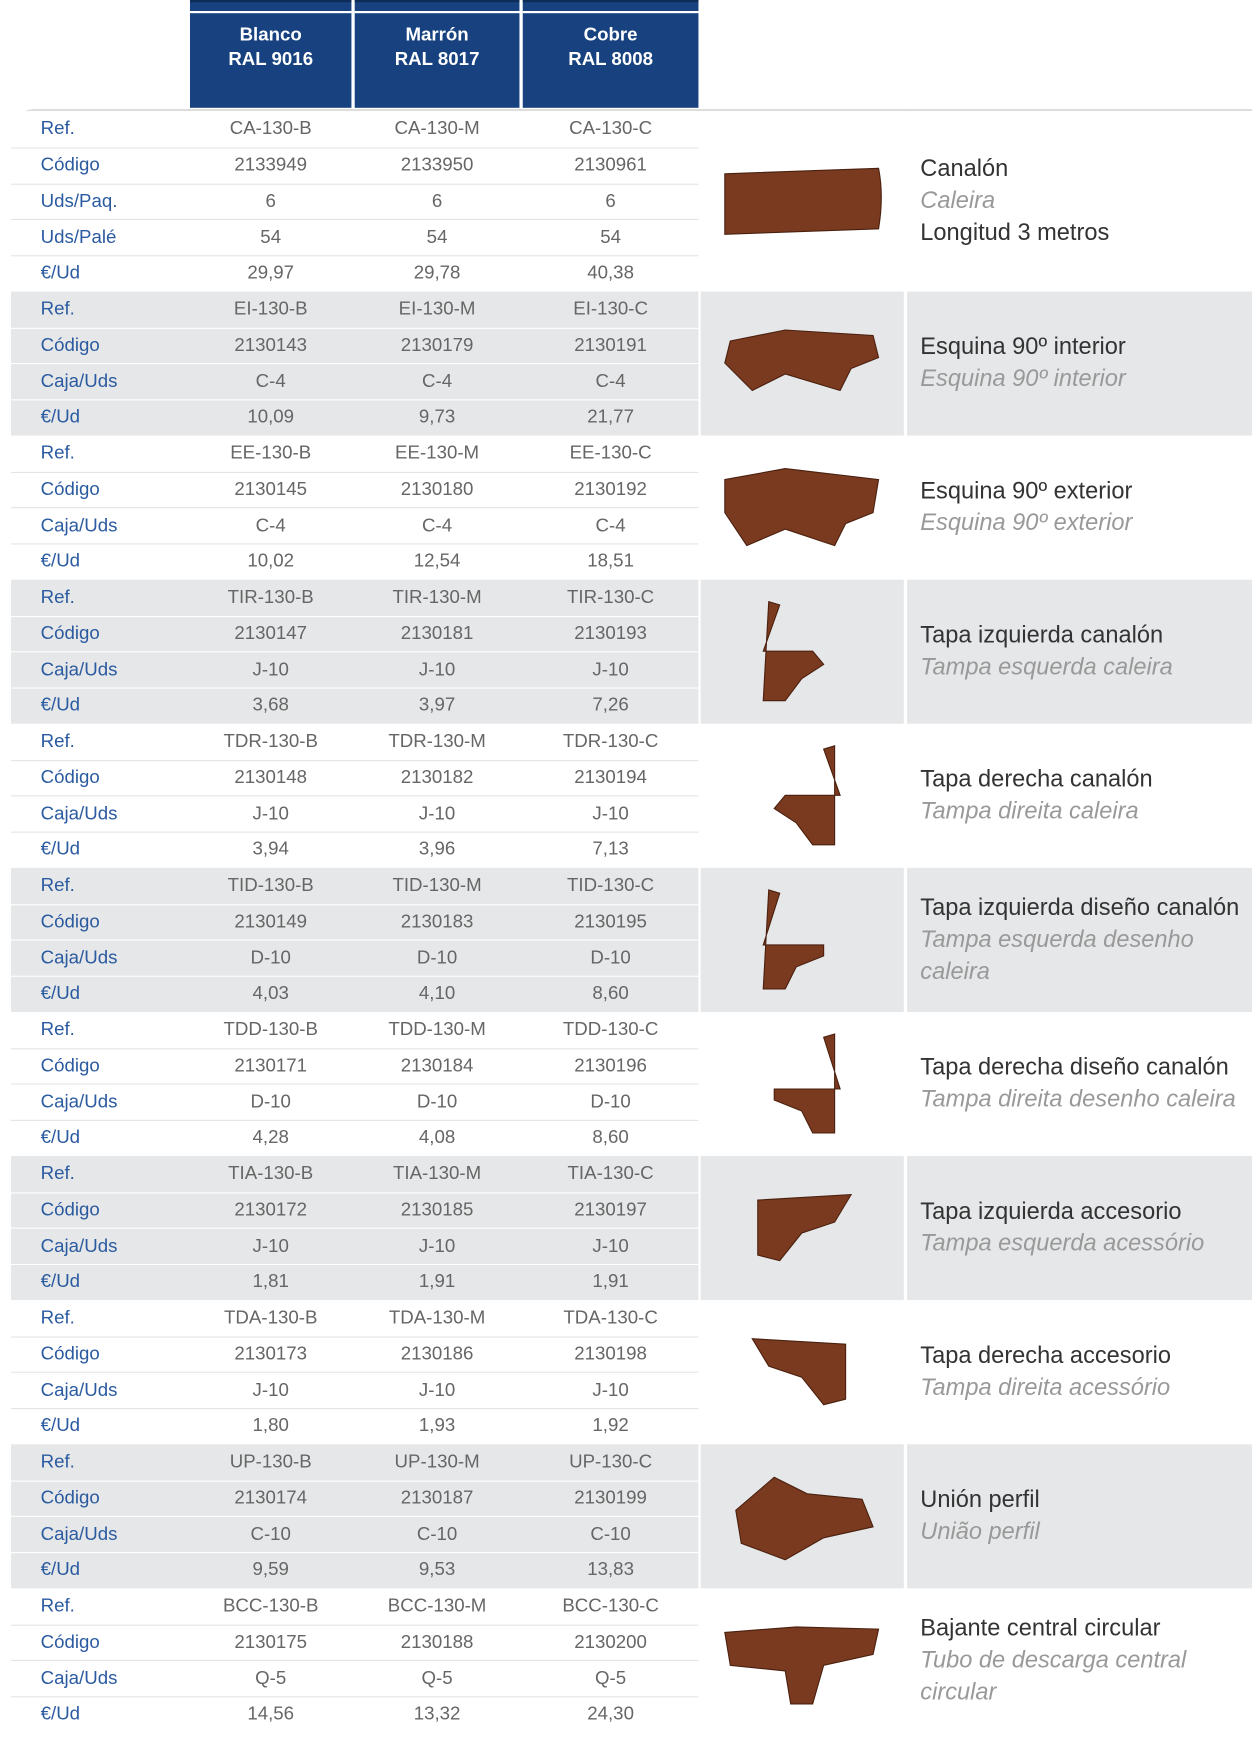  What do you see at coordinates (79, 1245) in the screenshot?
I see `row-label: Caja/Uds` at bounding box center [79, 1245].